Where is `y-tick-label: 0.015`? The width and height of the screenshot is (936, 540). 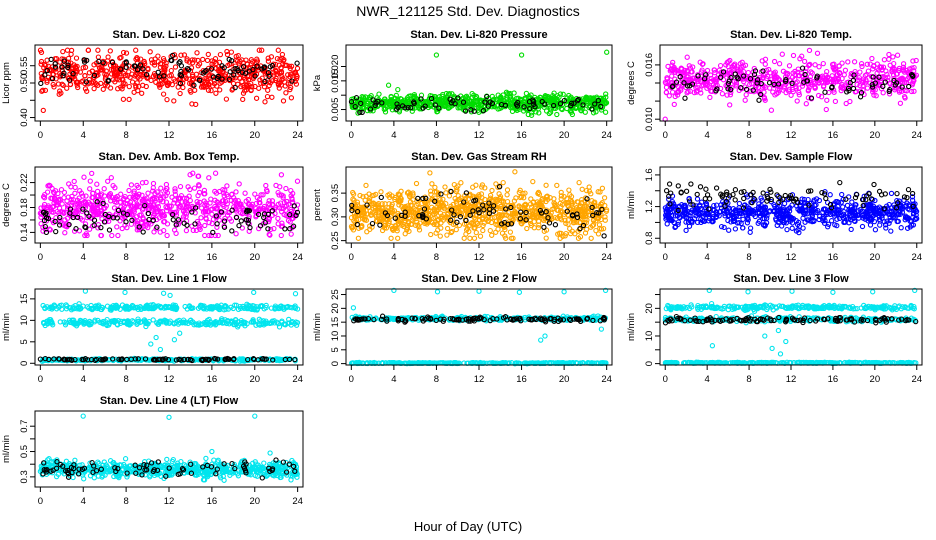 y-tick-label: 0.015 is located at coordinates (335, 81).